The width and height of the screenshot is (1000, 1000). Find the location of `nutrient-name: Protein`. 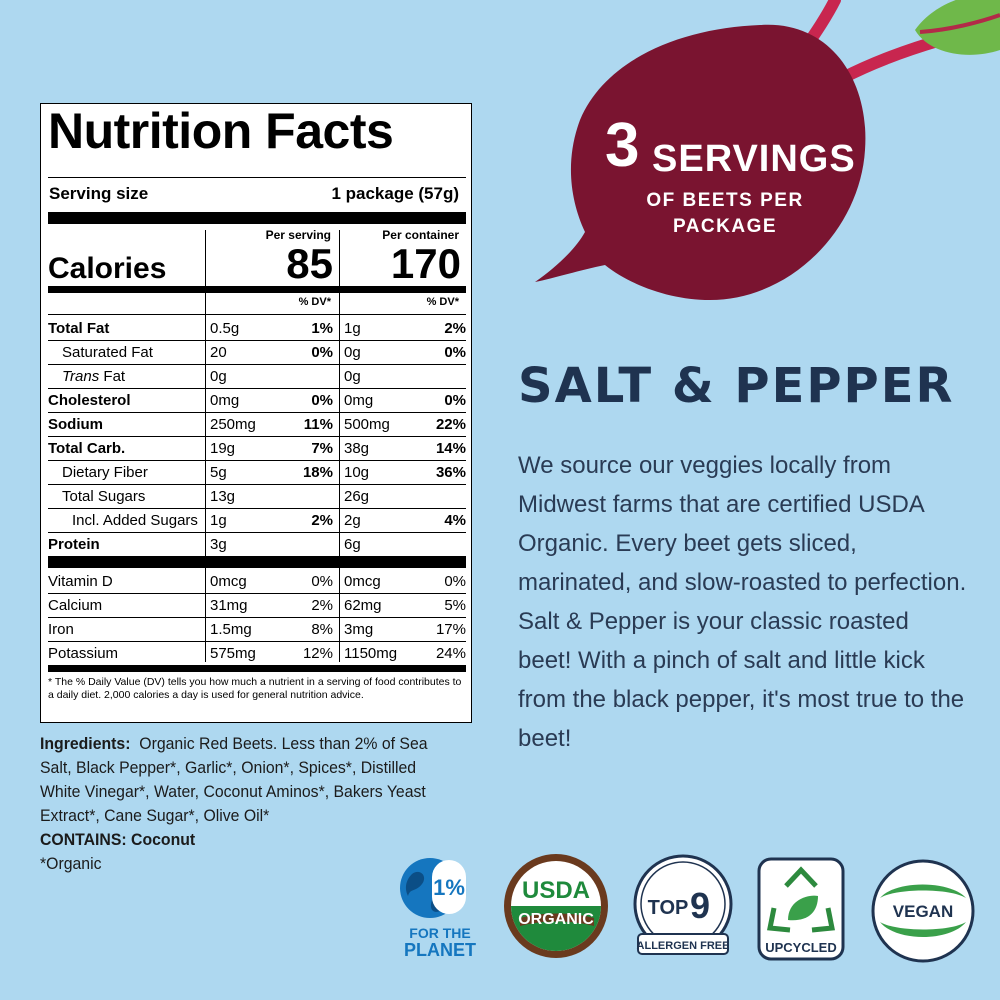

nutrient-name: Protein is located at coordinates (74, 544).